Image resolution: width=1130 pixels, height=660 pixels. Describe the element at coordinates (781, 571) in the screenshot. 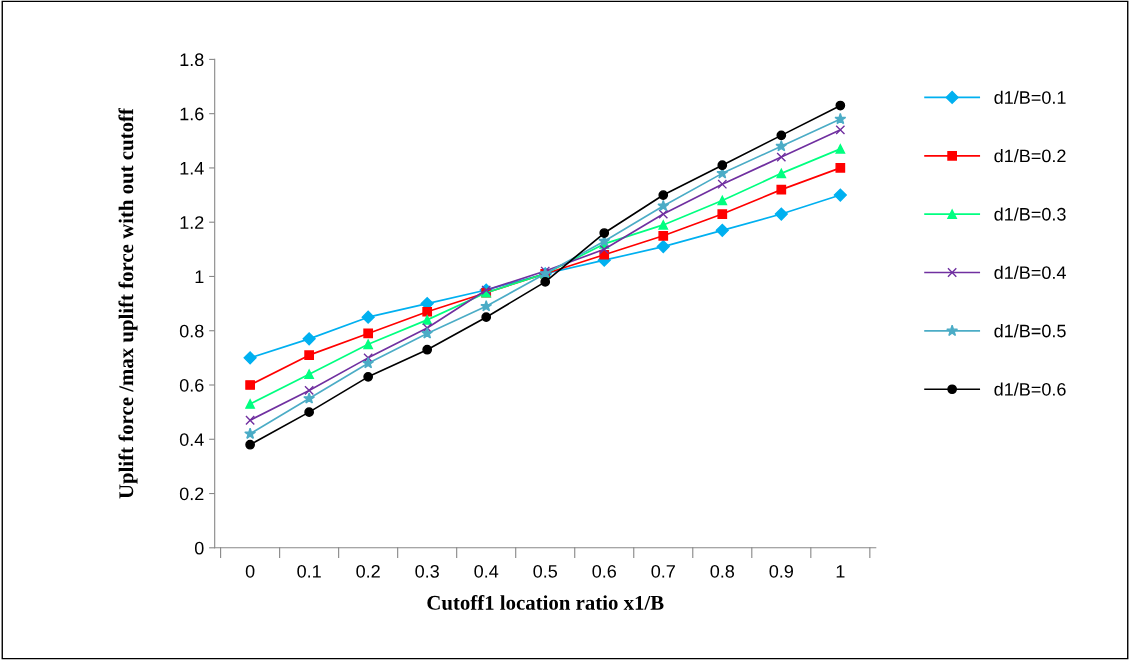

I see `x-tick-label: 0.9` at that location.